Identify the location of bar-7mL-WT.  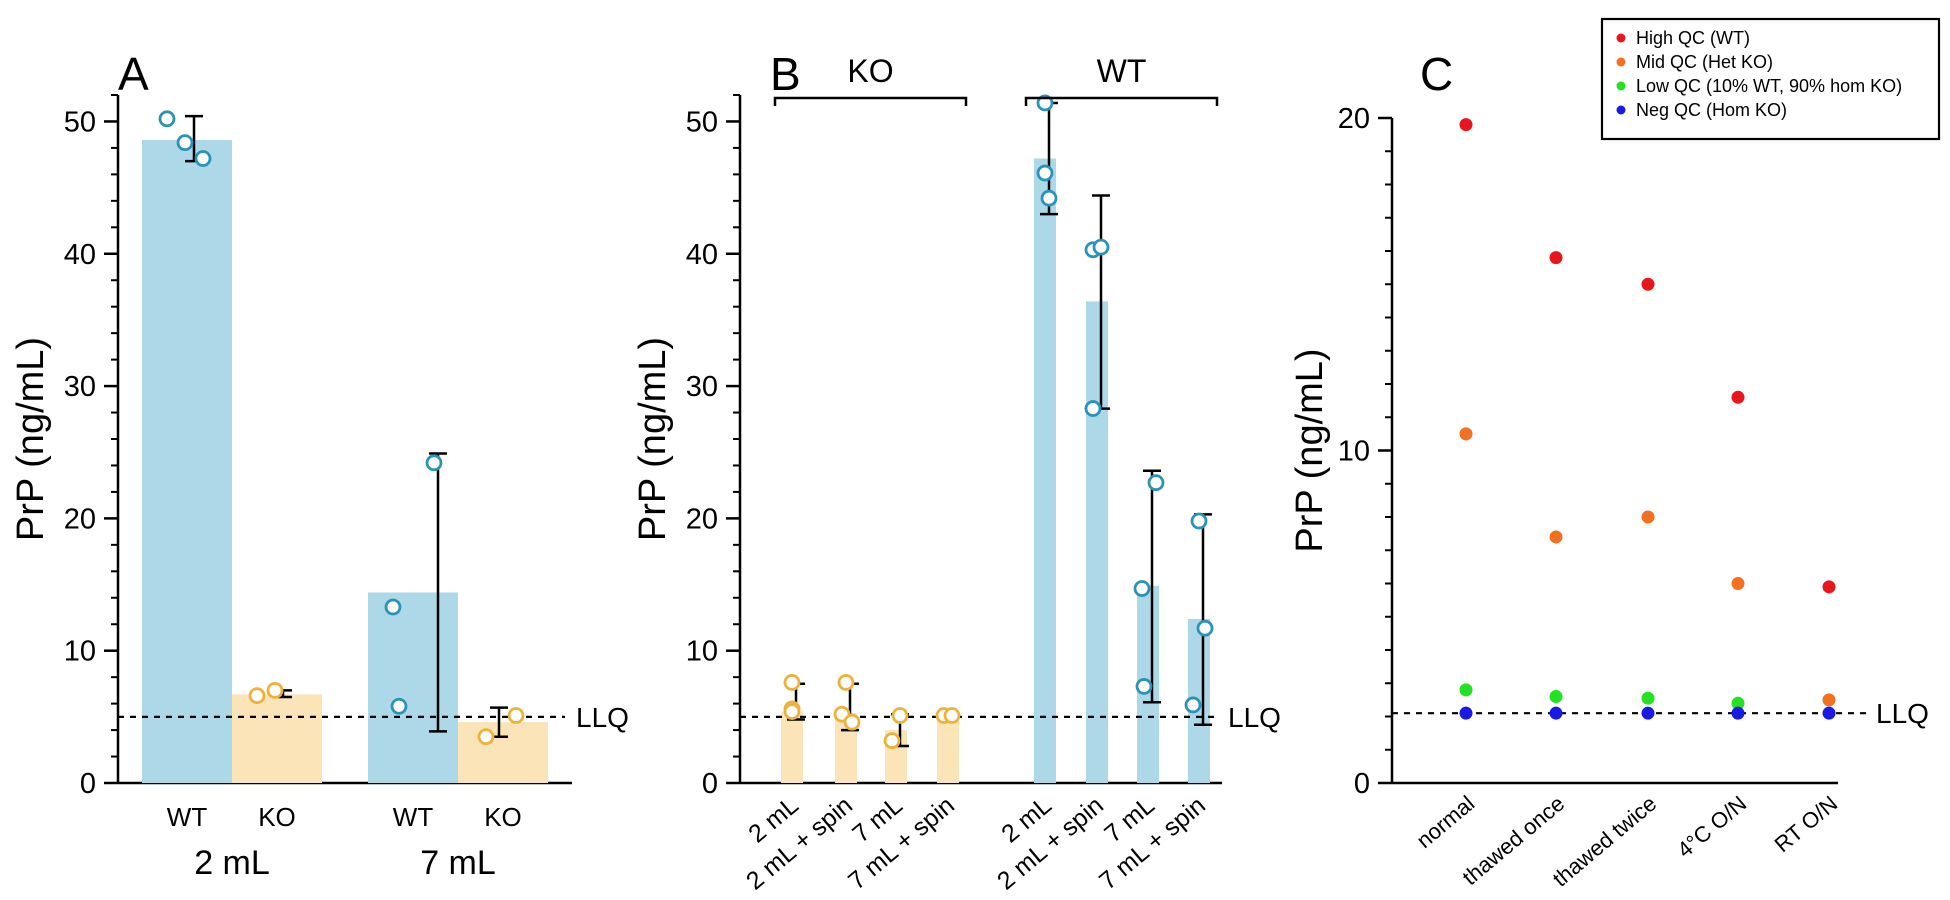
(413, 687).